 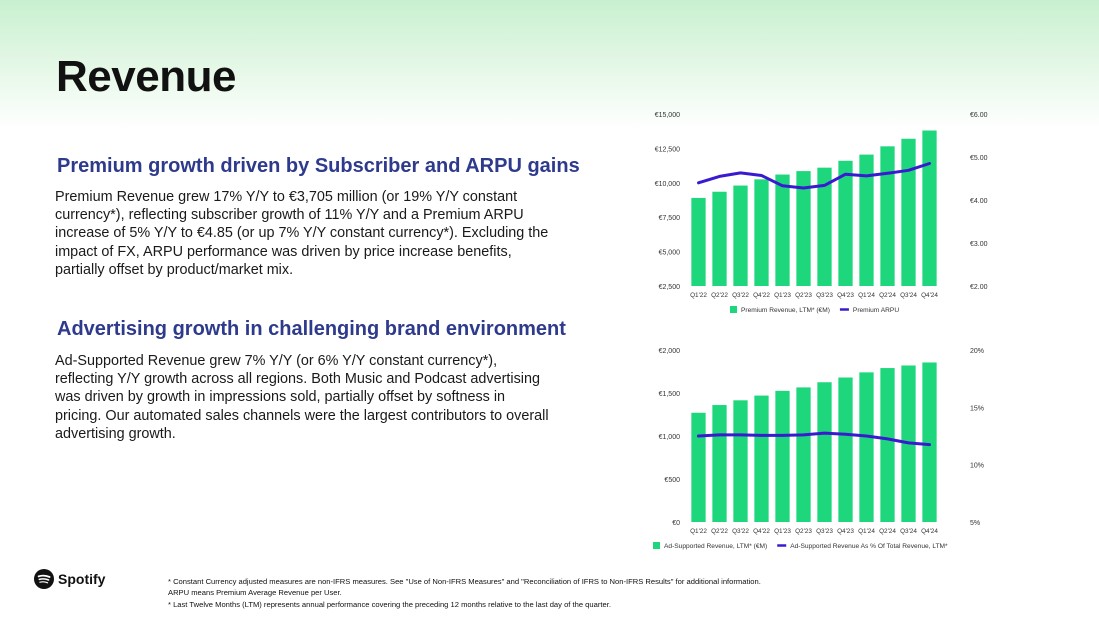 I want to click on y2-axis-tick-label: €3.00, so click(x=979, y=244).